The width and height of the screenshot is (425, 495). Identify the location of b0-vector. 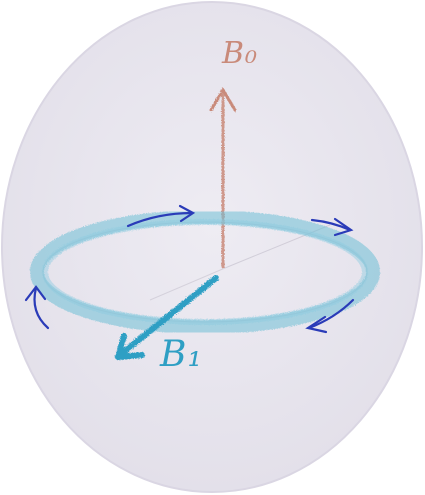
(223, 177).